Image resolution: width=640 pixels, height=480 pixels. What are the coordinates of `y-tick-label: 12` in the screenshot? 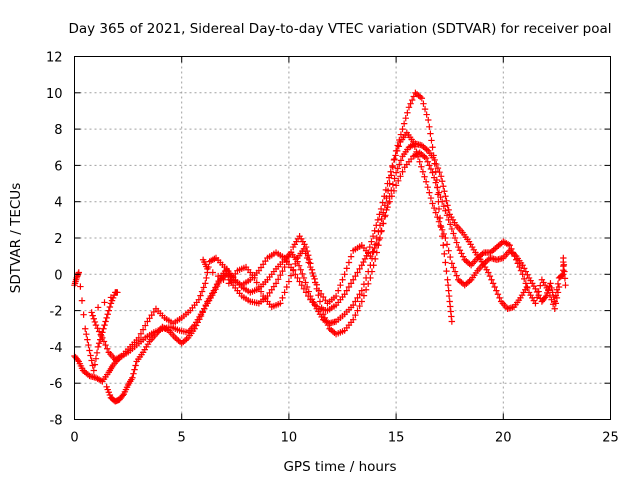 It's located at (54, 58).